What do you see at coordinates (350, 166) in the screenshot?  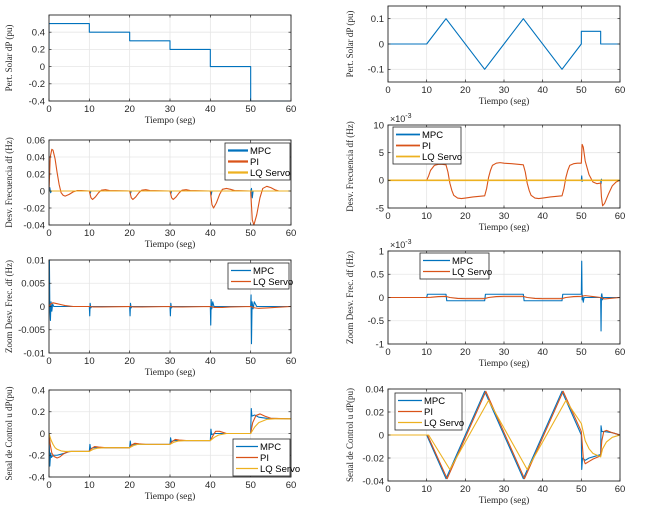 I see `y-axis-label: Desv. Frecuencia df (Hz)` at bounding box center [350, 166].